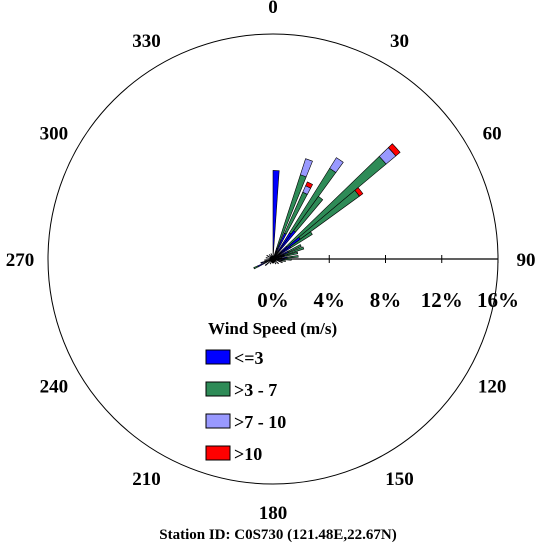 The width and height of the screenshot is (535, 550). I want to click on direction-label-180: 180, so click(273, 513).